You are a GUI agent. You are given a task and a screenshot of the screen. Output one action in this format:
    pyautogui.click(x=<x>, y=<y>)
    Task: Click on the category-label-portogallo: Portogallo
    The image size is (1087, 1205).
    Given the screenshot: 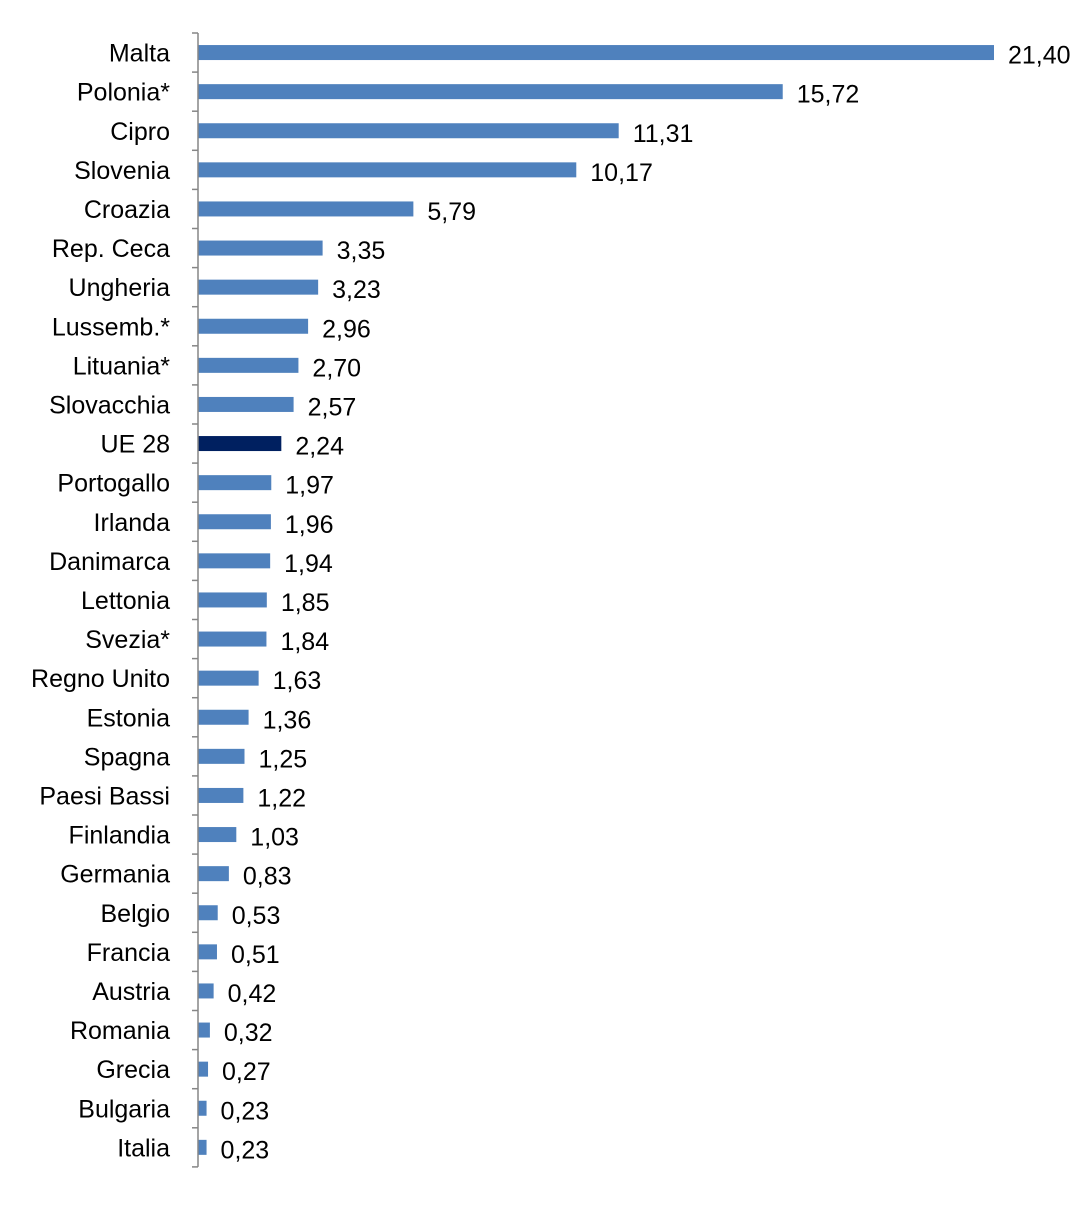 What is the action you would take?
    pyautogui.click(x=113, y=484)
    